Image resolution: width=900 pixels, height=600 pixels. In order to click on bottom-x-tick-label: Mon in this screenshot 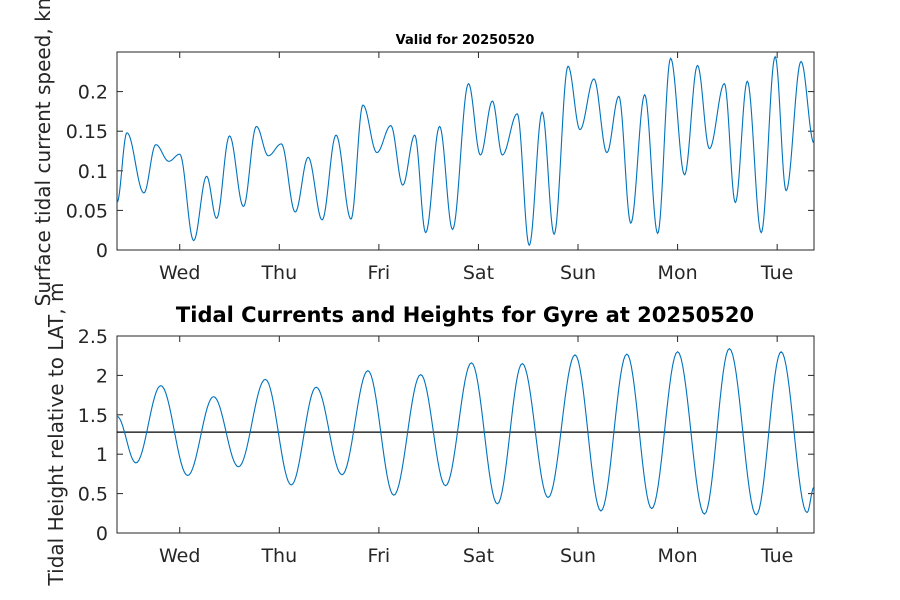, I will do `click(678, 556)`.